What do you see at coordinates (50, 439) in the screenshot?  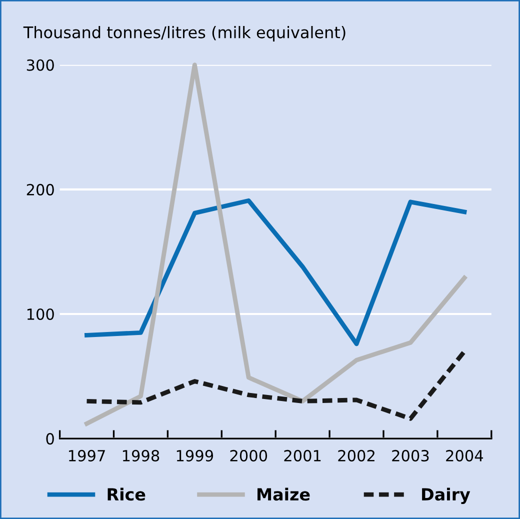 I see `y-tick-label: 0` at bounding box center [50, 439].